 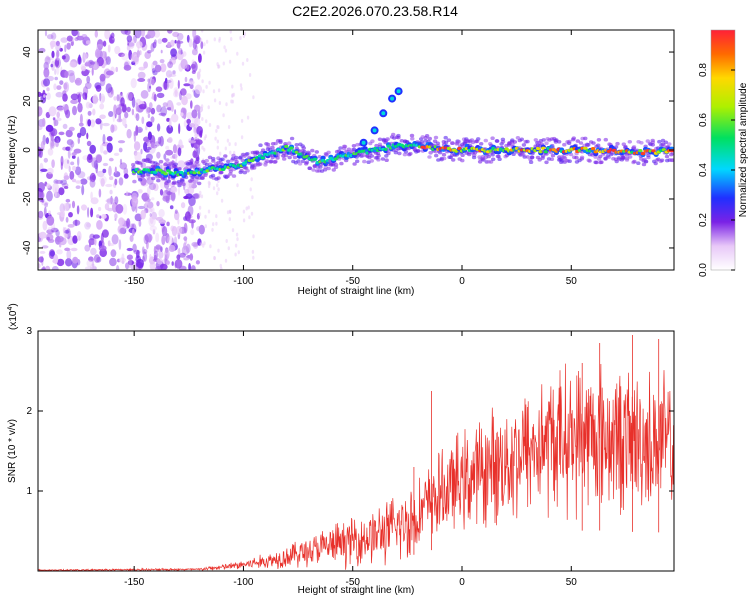 What do you see at coordinates (243, 281) in the screenshot?
I see `spectrogram-x-tick-label: -100` at bounding box center [243, 281].